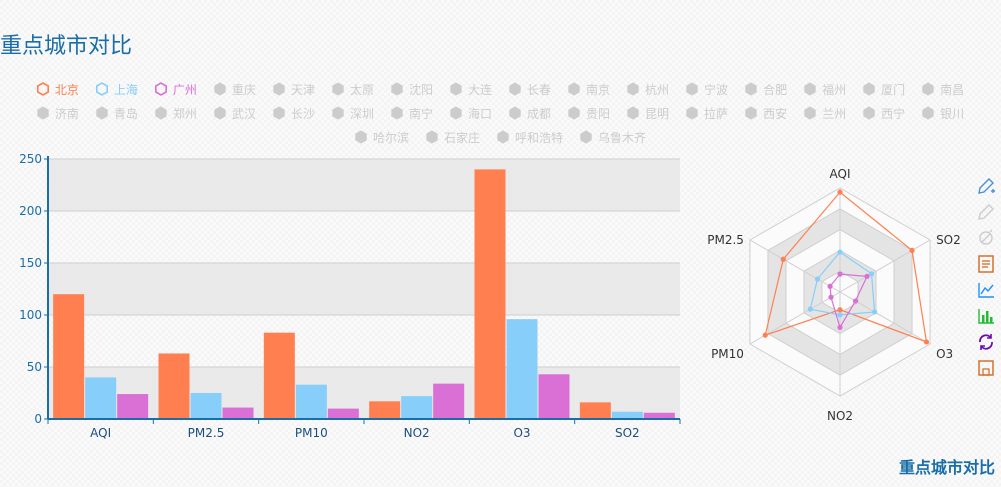  What do you see at coordinates (175, 89) in the screenshot?
I see `legend-item: 广州` at bounding box center [175, 89].